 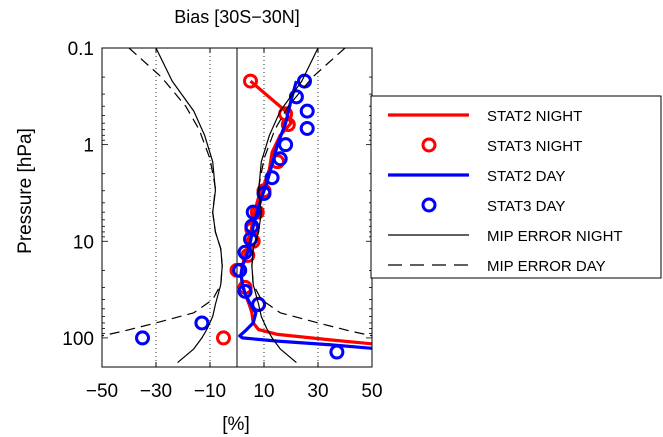 What do you see at coordinates (235, 424) in the screenshot?
I see `x-axis-label: [%]` at bounding box center [235, 424].